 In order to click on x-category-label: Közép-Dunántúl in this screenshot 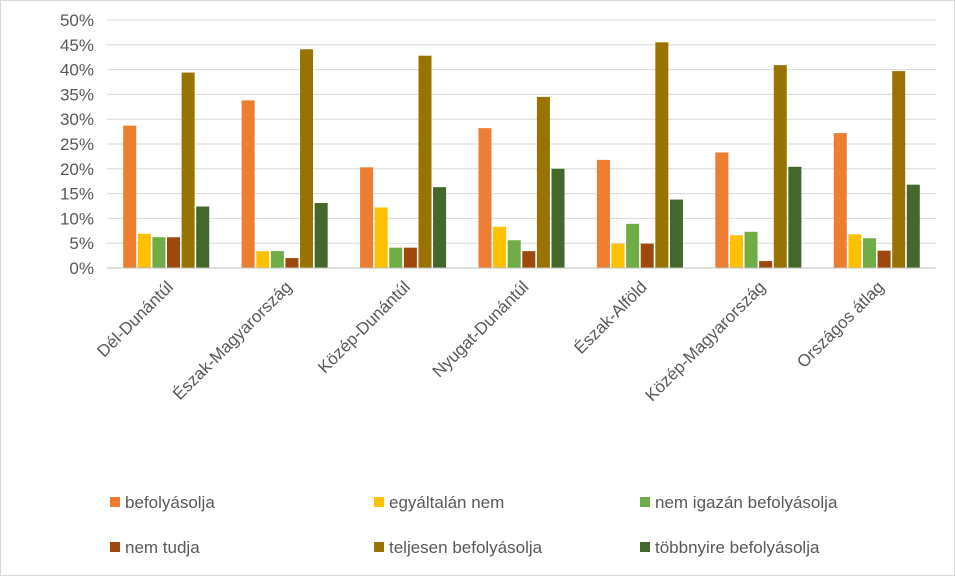, I will do `click(364, 327)`.